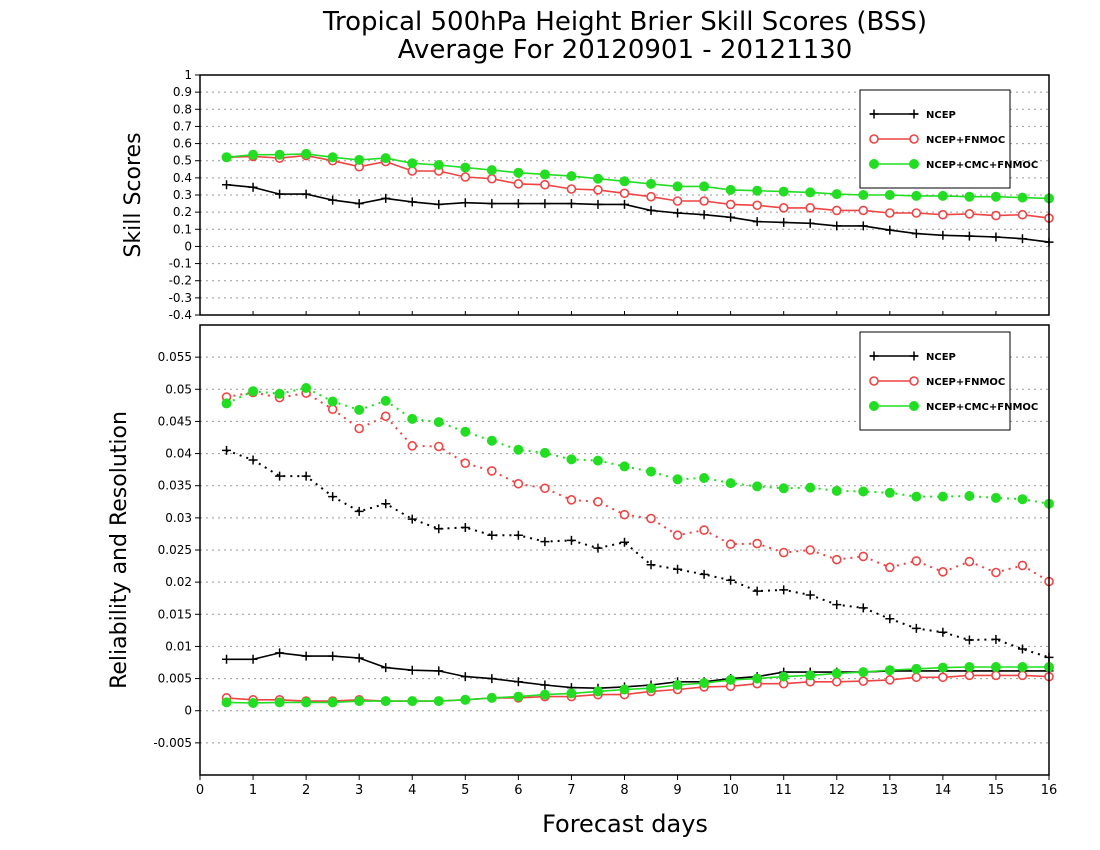  I want to click on series-ncep-cmc-fnmoc-reliability, so click(637, 685).